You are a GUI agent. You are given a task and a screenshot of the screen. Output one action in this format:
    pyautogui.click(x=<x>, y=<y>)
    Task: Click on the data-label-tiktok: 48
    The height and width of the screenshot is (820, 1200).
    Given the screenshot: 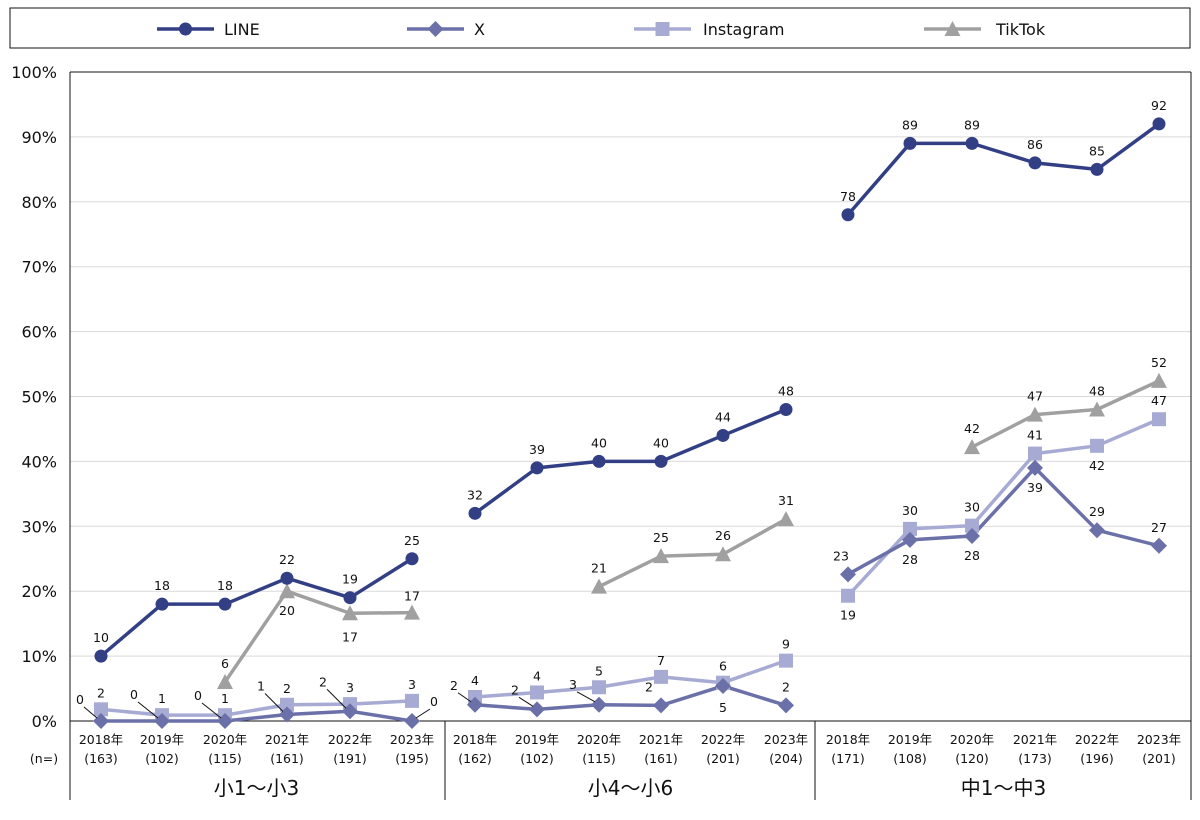 What is the action you would take?
    pyautogui.click(x=1097, y=390)
    